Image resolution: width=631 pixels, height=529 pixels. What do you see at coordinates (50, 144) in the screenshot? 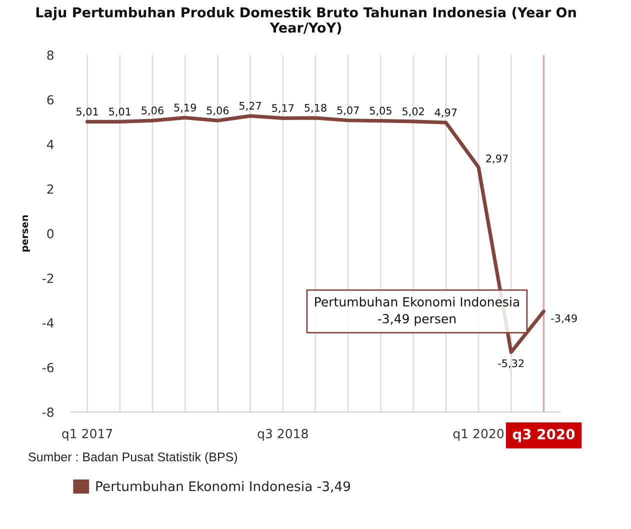
I see `y-tick-label: 4` at bounding box center [50, 144].